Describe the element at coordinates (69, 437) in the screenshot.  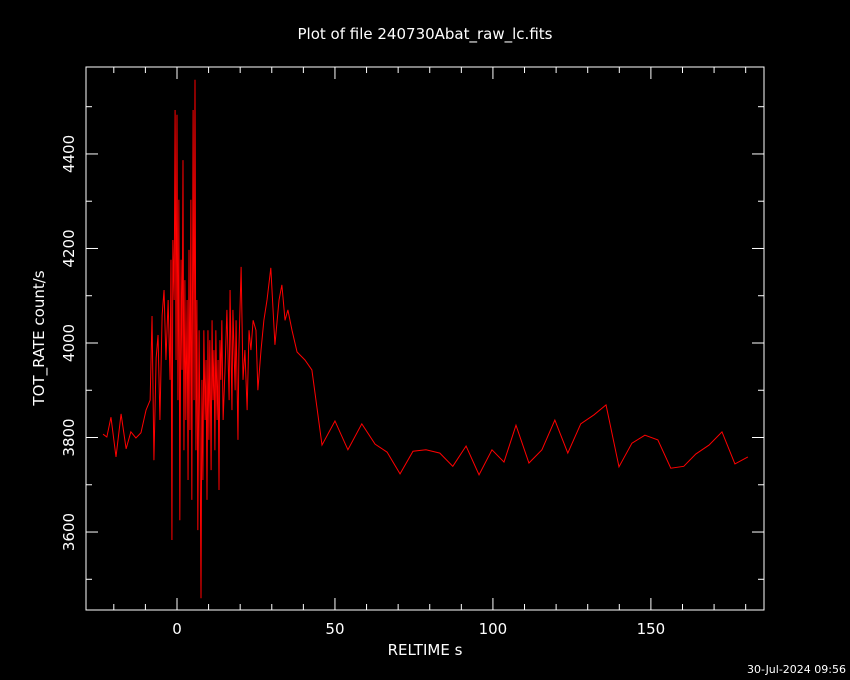
I see `y-tick-label: 3800` at that location.